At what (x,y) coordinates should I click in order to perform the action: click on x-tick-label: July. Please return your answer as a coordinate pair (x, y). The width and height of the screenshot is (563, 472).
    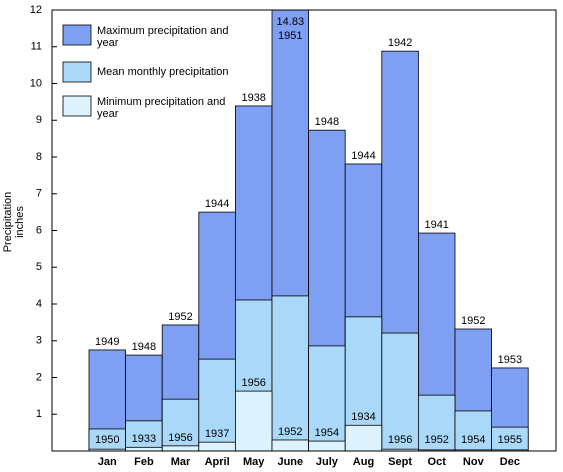
    Looking at the image, I should click on (327, 462).